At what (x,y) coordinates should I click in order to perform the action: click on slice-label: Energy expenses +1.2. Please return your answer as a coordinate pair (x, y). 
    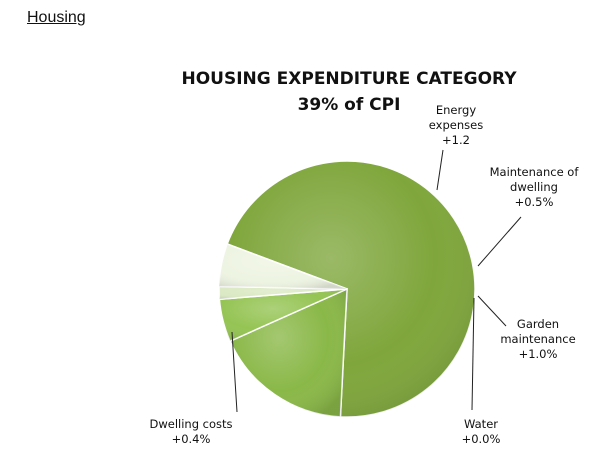
    Looking at the image, I should click on (456, 125).